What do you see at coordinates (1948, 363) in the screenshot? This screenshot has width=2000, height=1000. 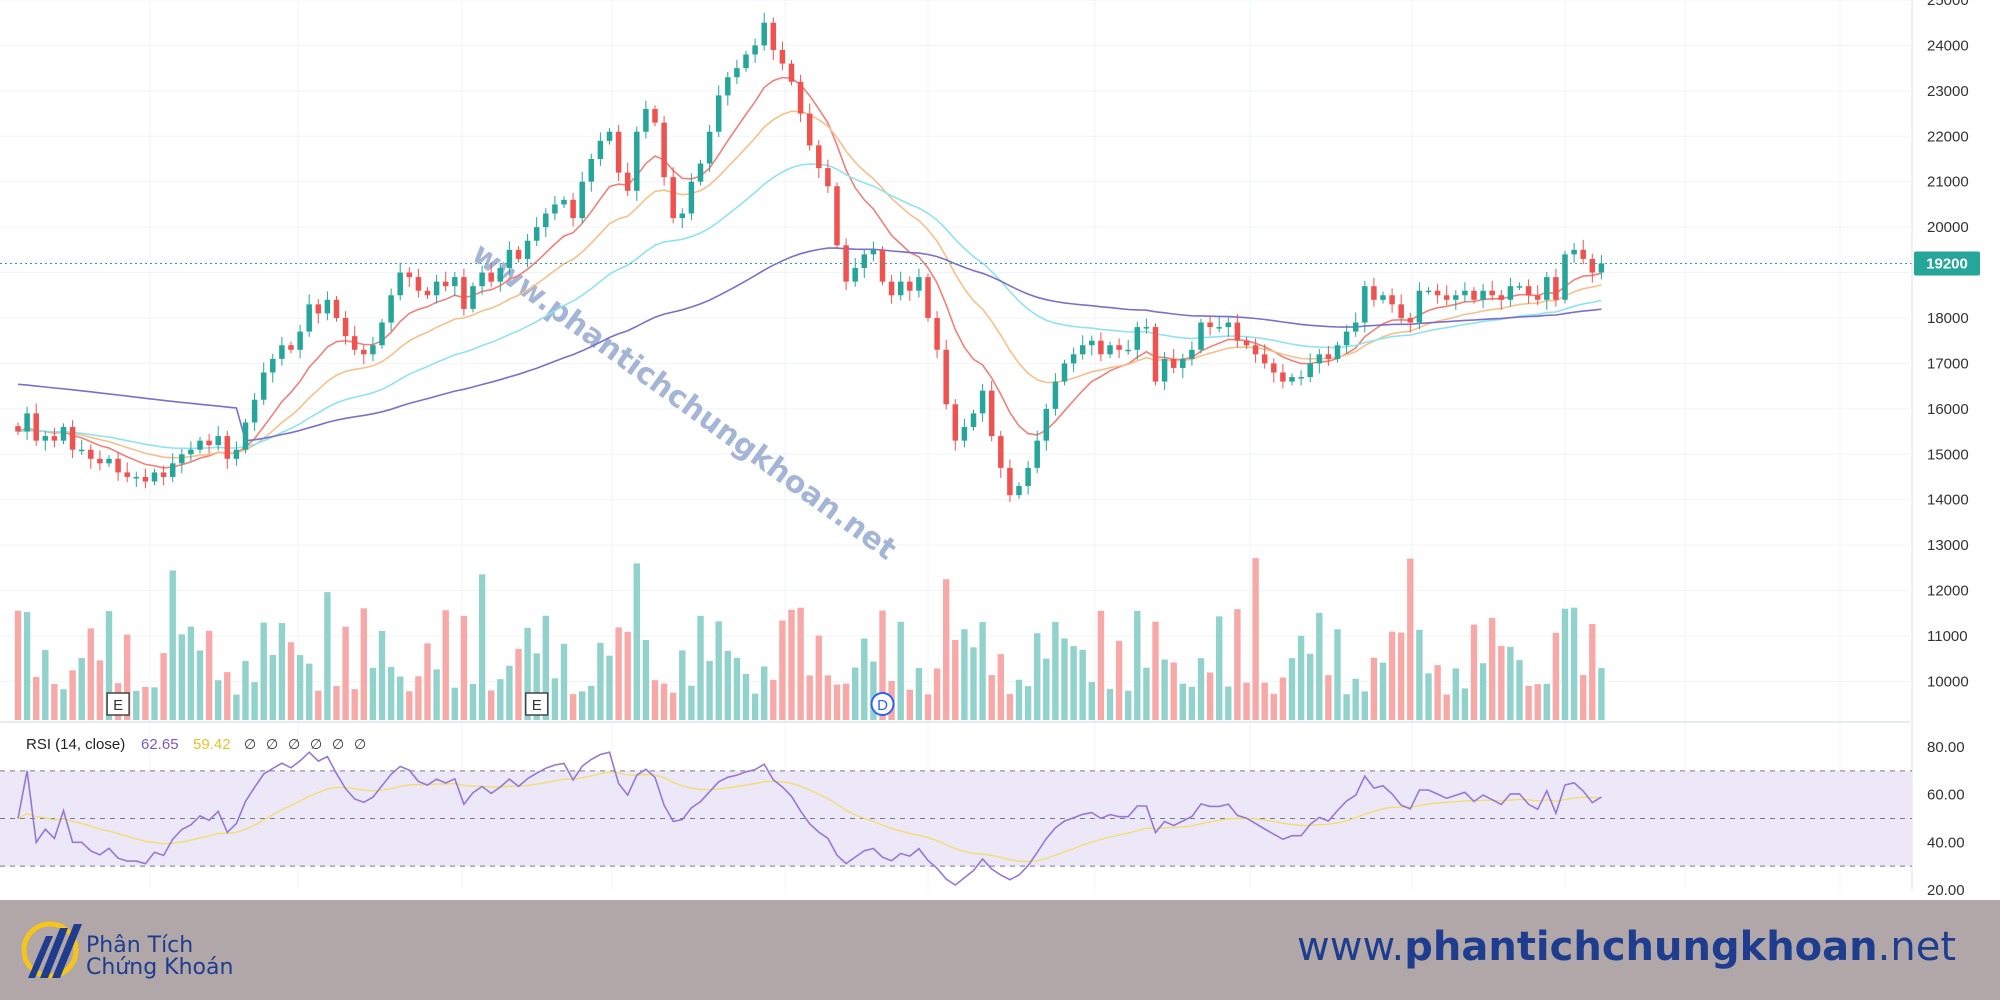 I see `price-tick-label: 17000` at bounding box center [1948, 363].